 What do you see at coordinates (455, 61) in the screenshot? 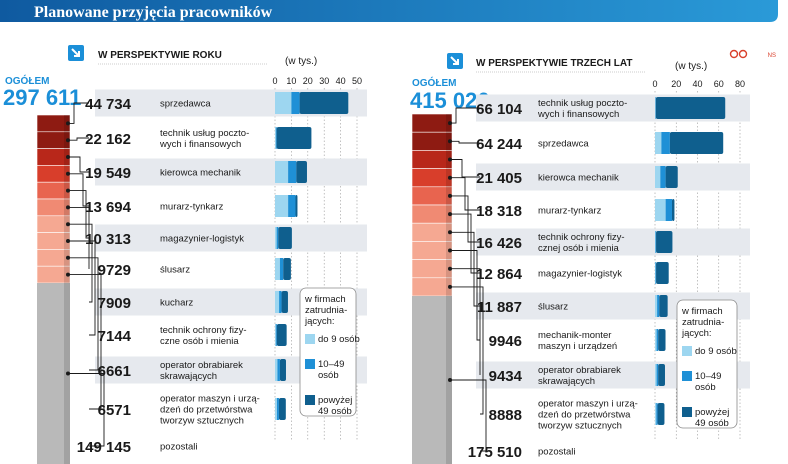
I see `arrow-down-right-icon` at bounding box center [455, 61].